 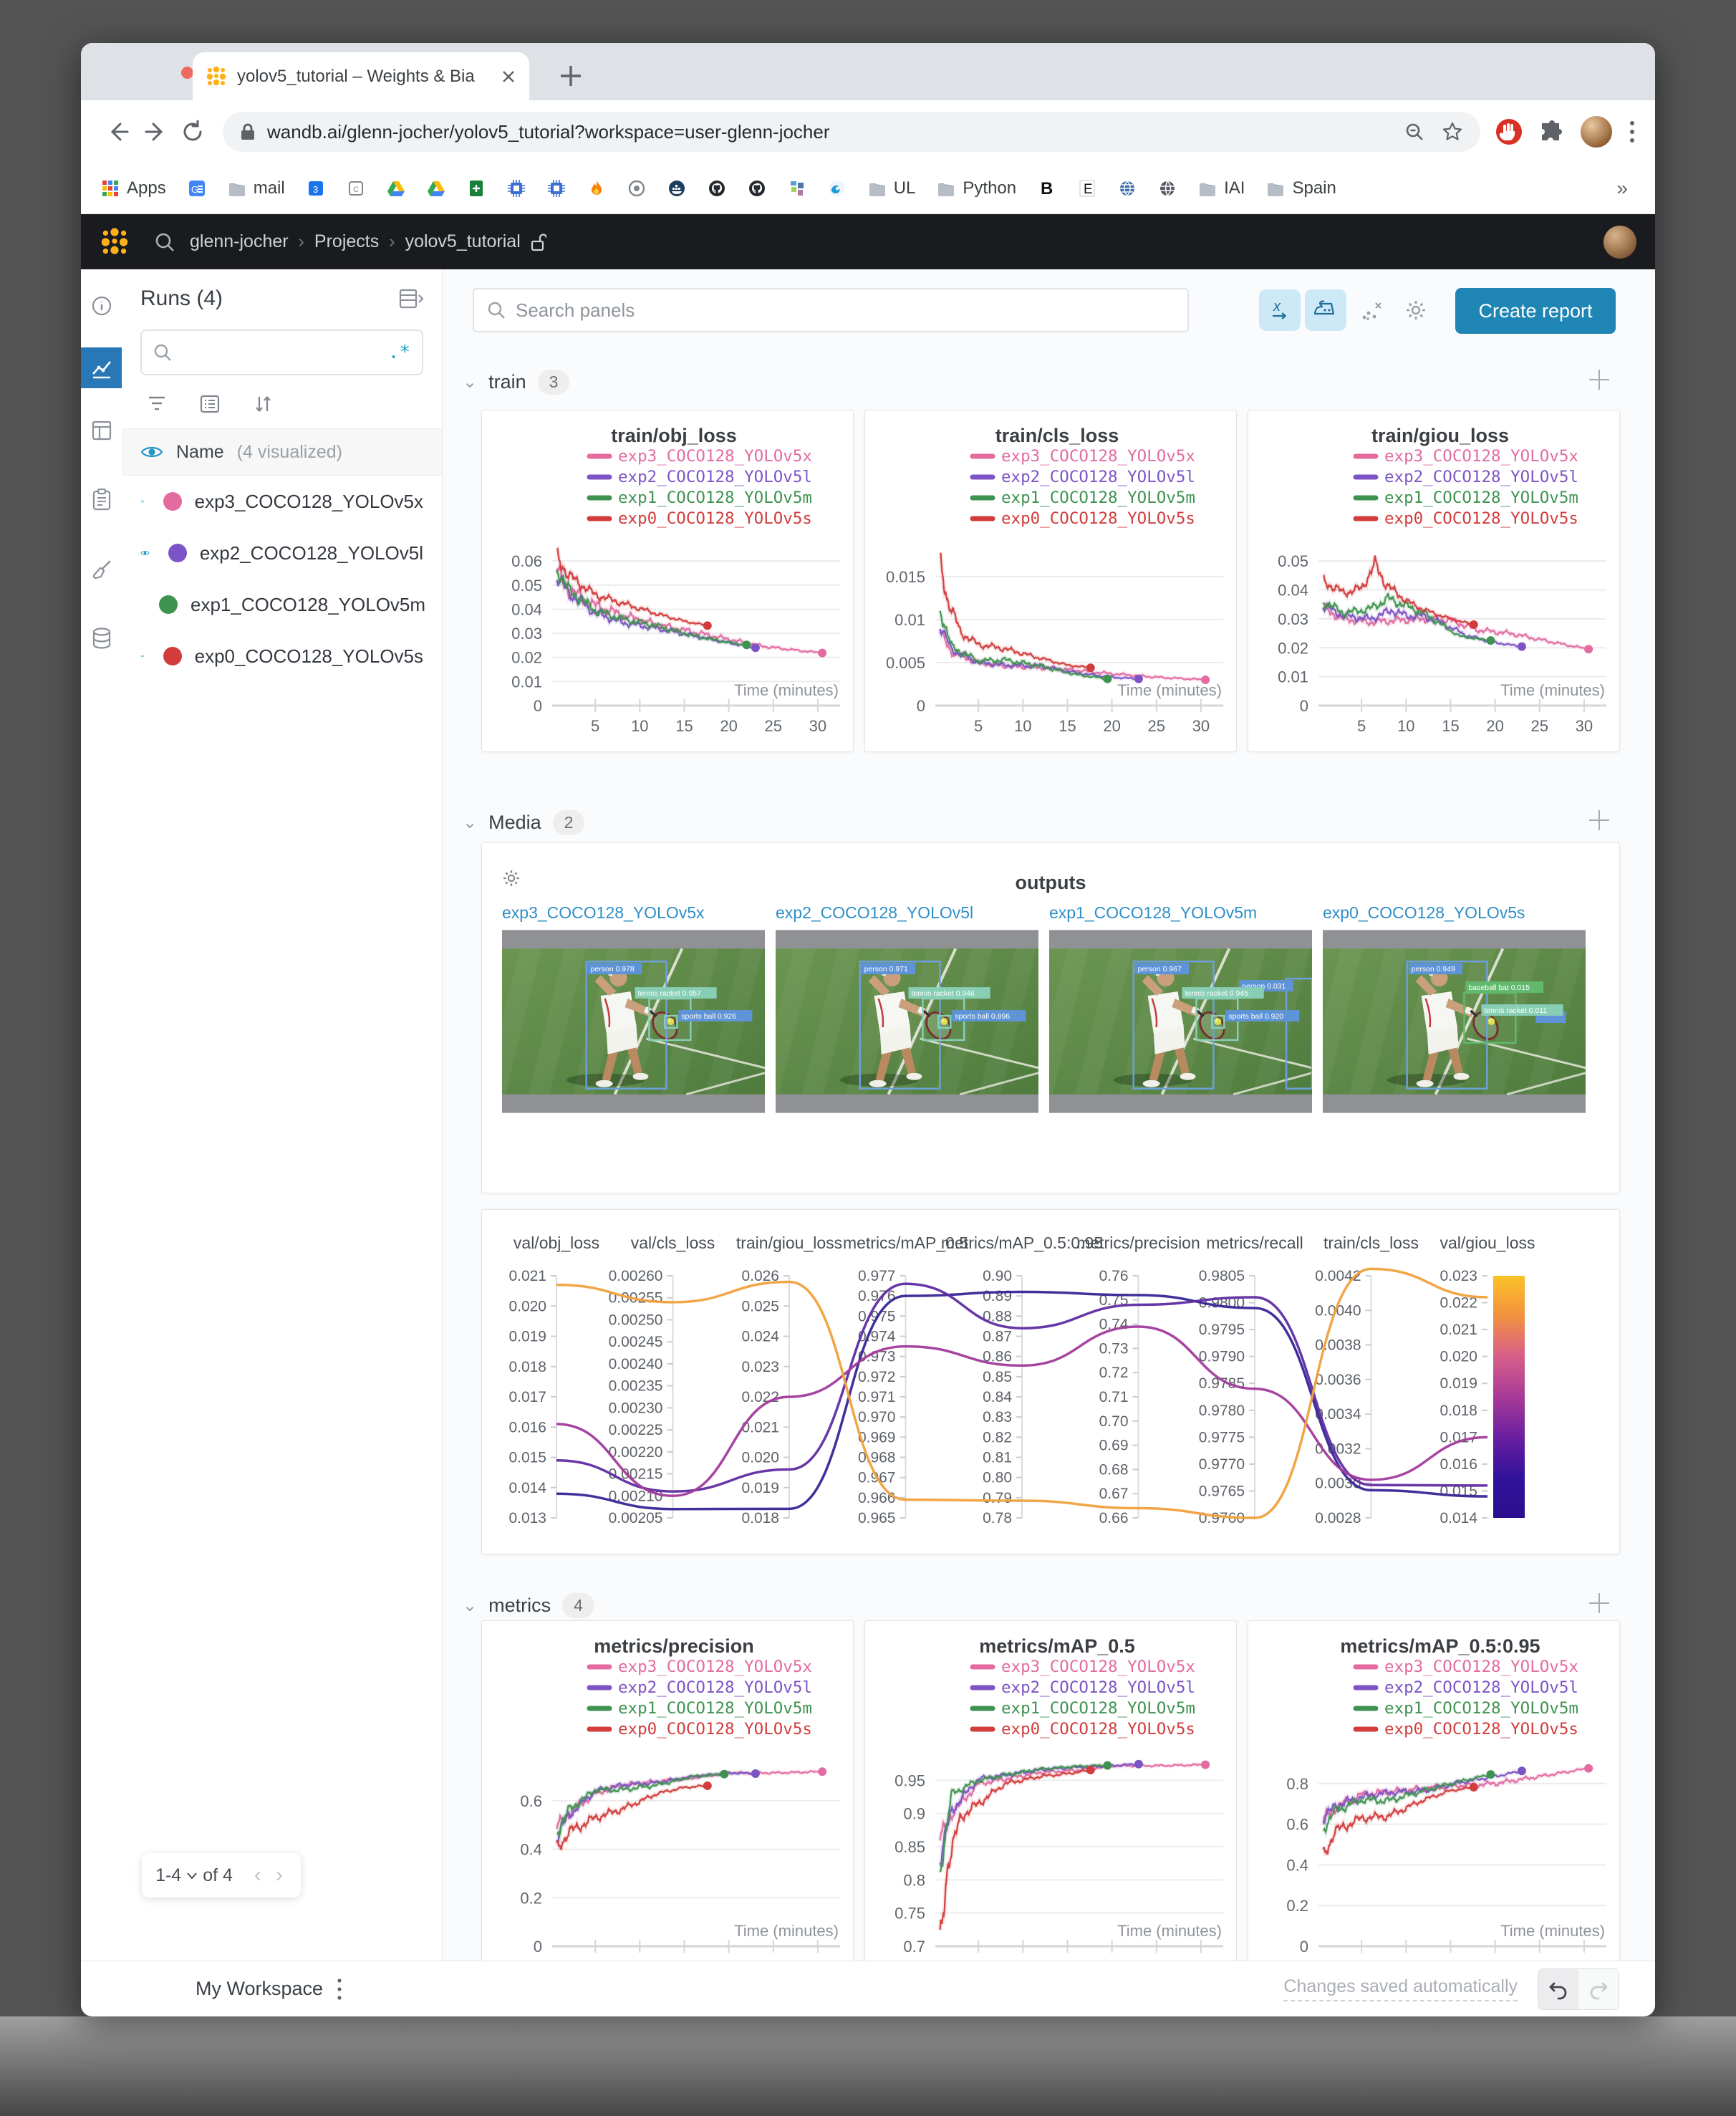 What do you see at coordinates (165, 242) in the screenshot?
I see `search-icon` at bounding box center [165, 242].